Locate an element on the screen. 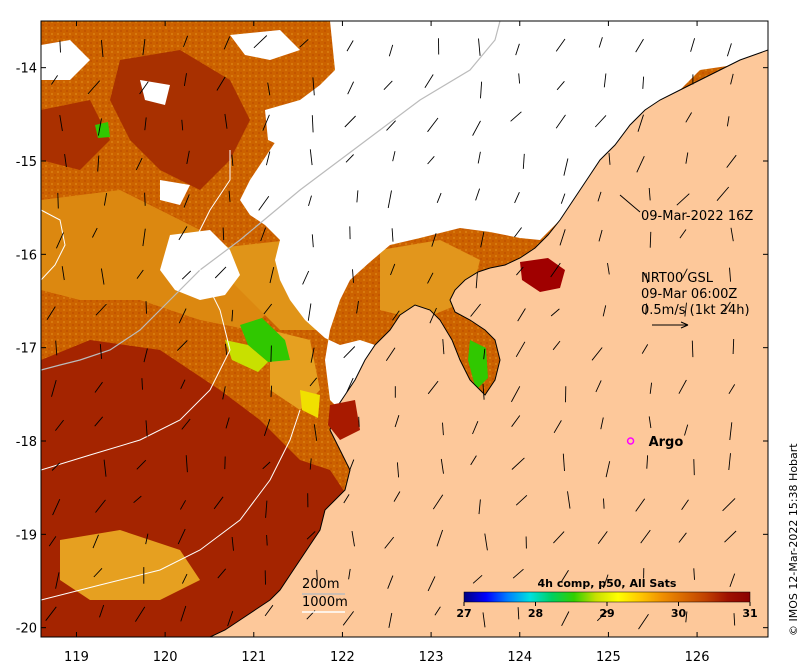  x-tick-label: 120 is located at coordinates (165, 657).